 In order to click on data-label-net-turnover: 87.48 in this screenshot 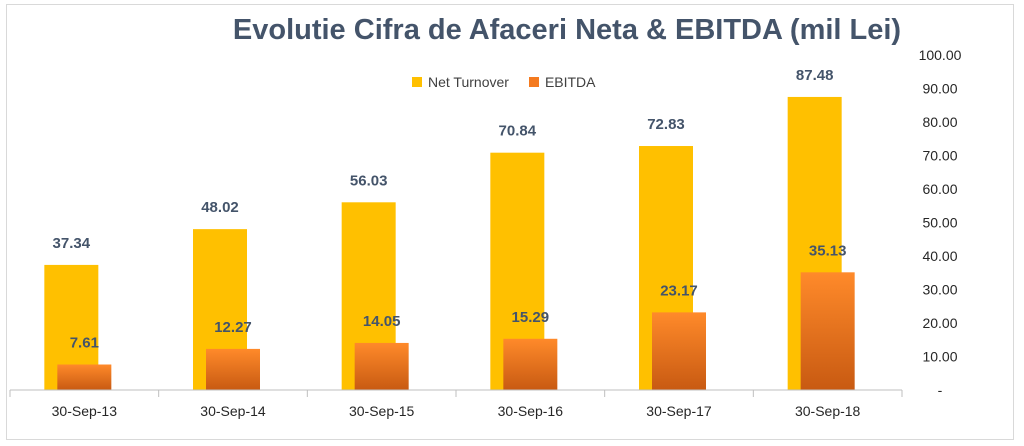, I will do `click(815, 75)`.